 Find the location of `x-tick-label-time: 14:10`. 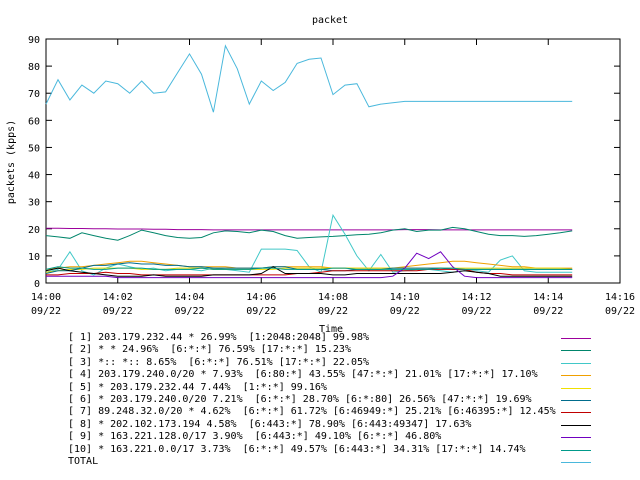

x-tick-label-time: 14:10 is located at coordinates (405, 297).